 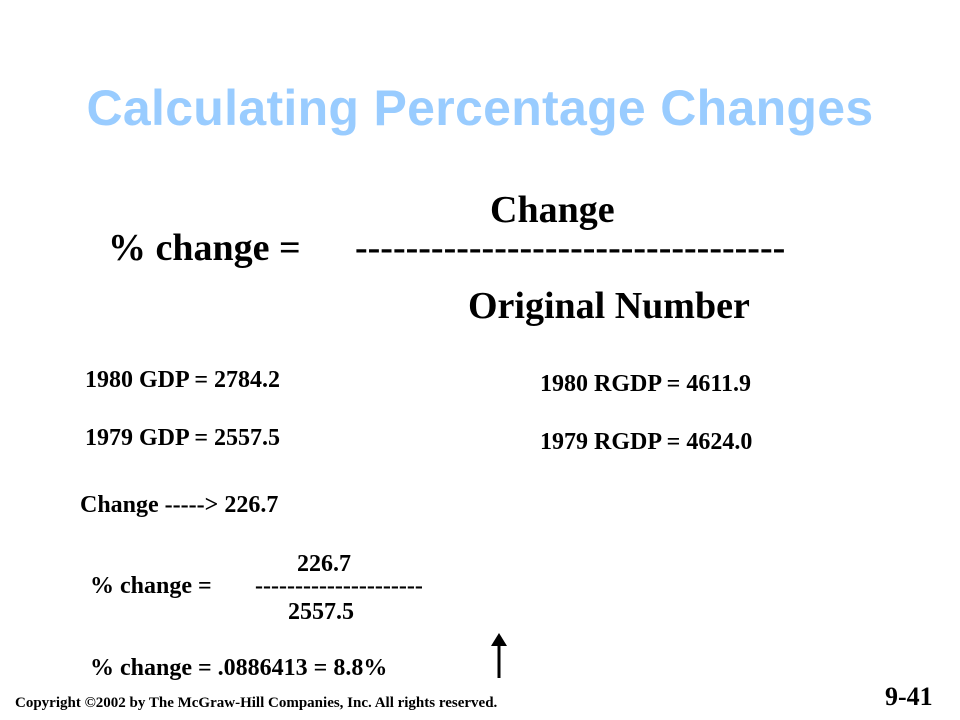 What do you see at coordinates (909, 696) in the screenshot?
I see `slide-number: 9-41` at bounding box center [909, 696].